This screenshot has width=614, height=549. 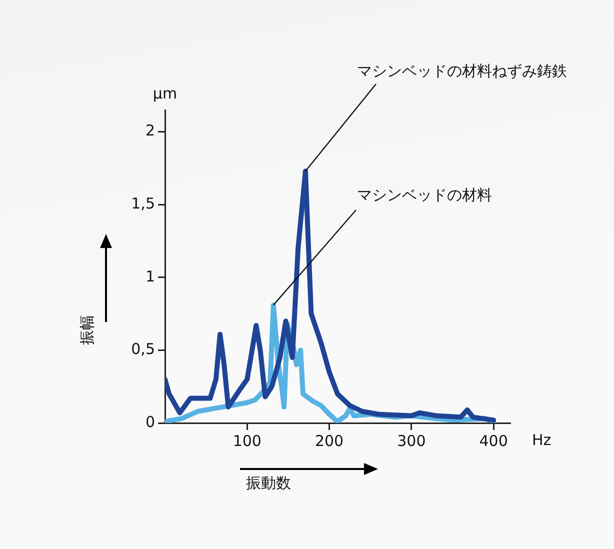 What do you see at coordinates (143, 203) in the screenshot?
I see `y-tick-label: 1,5` at bounding box center [143, 203].